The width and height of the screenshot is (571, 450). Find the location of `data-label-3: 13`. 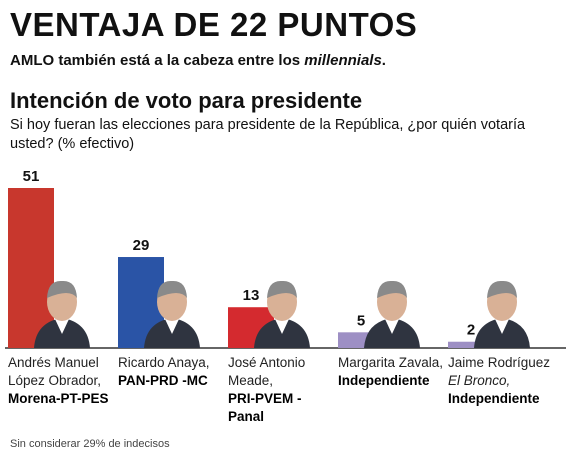

data-label-3: 13 is located at coordinates (251, 295).